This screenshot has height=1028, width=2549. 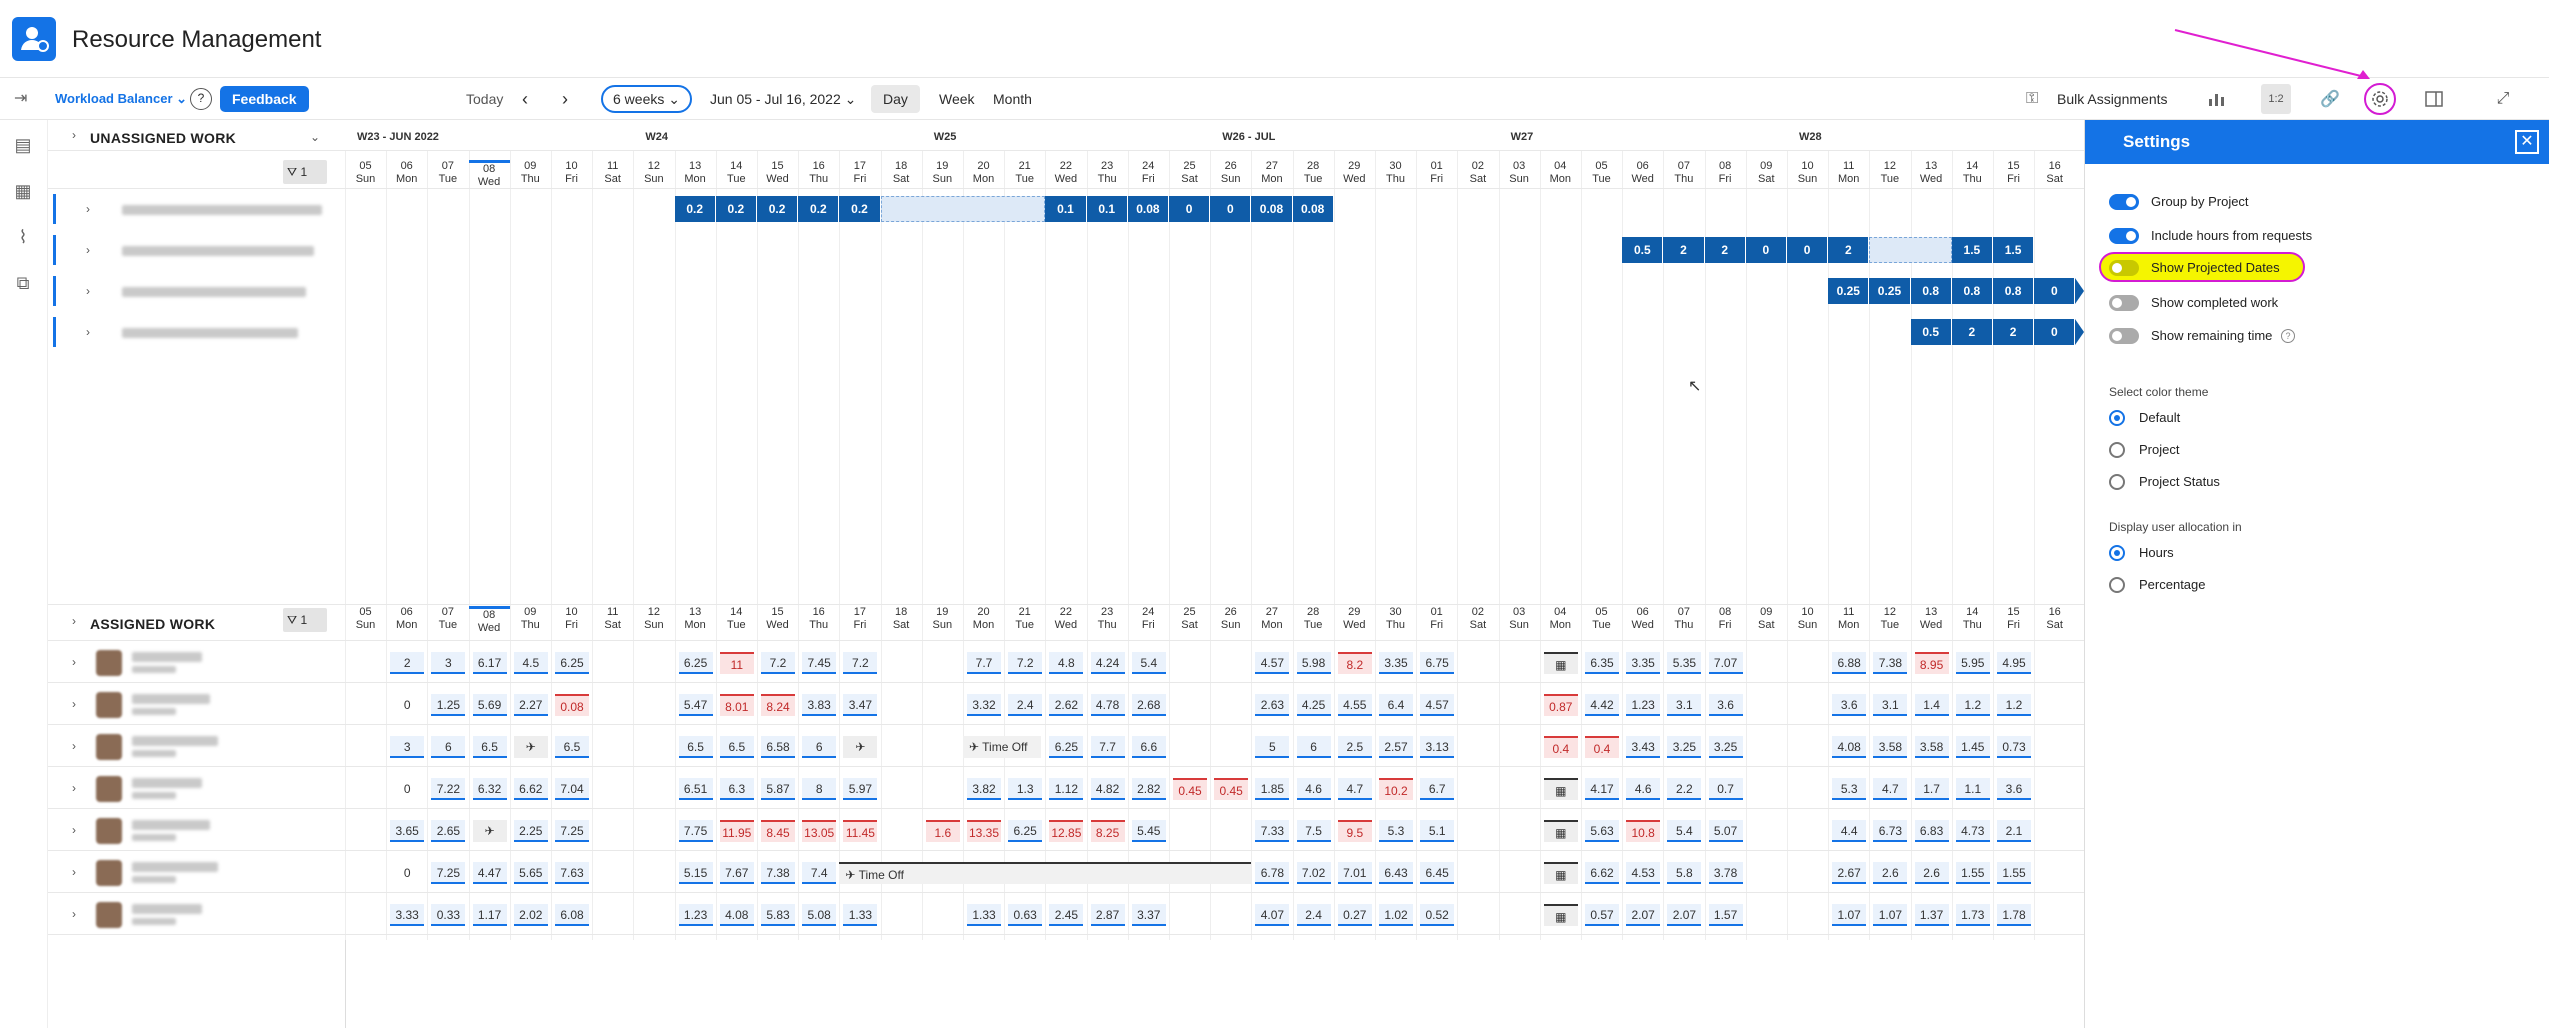 I want to click on day-header: 20 Mon, so click(x=983, y=619).